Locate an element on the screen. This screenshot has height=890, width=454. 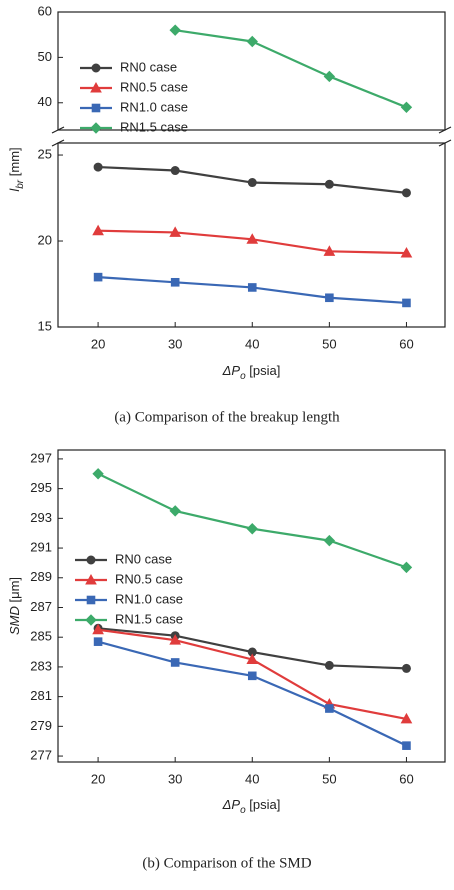
y-tick-label: 283 is located at coordinates (41, 665).